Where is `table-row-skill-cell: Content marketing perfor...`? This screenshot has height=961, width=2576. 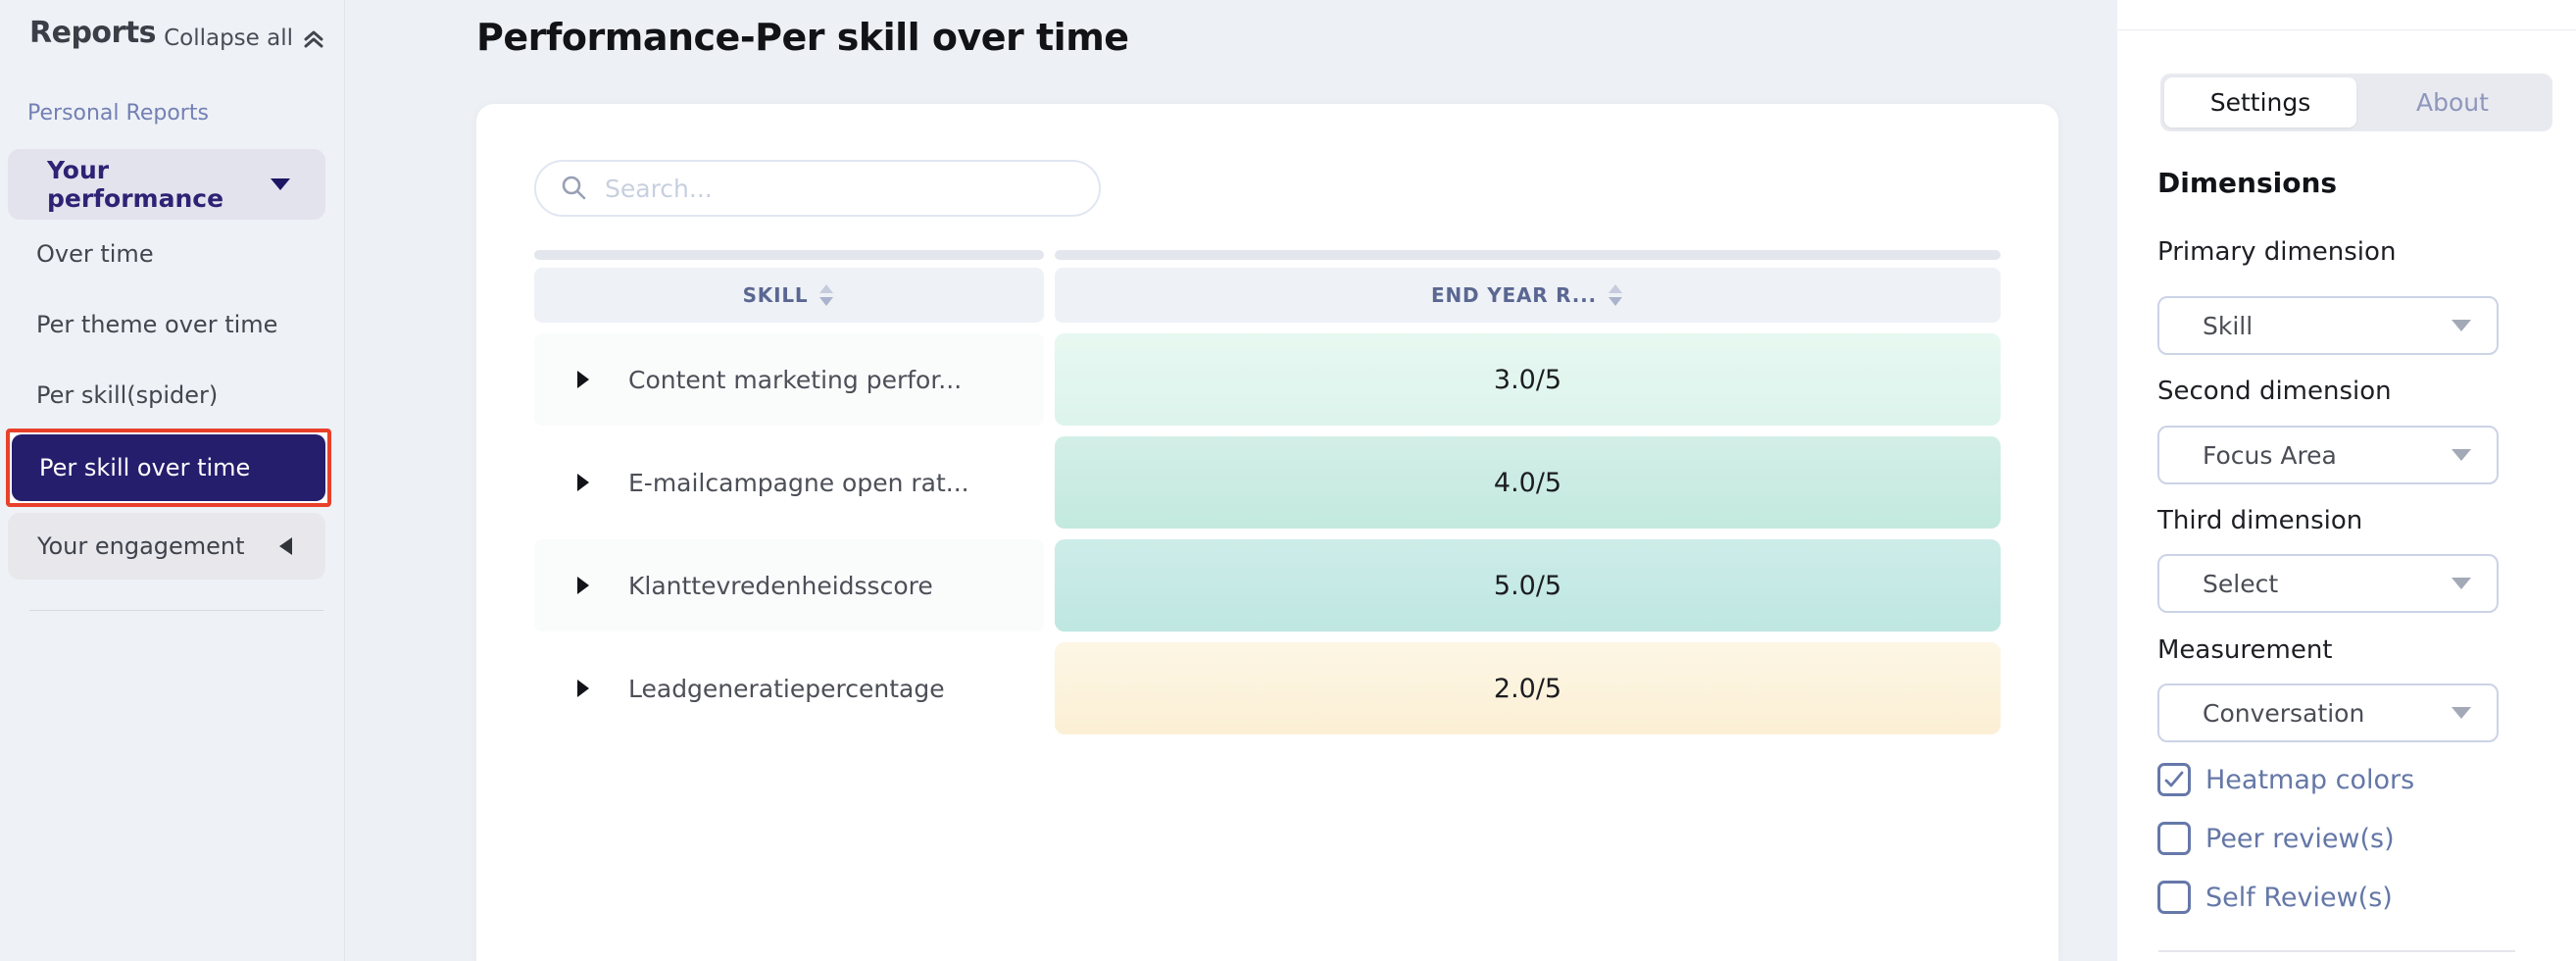
table-row-skill-cell: Content marketing perfor... is located at coordinates (789, 379).